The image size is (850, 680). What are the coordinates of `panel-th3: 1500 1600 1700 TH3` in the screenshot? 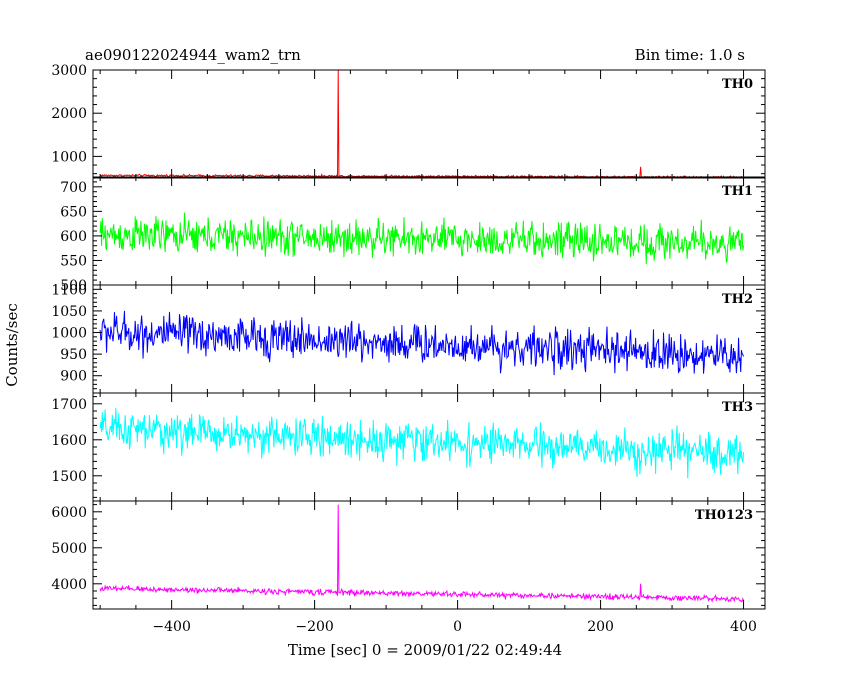 It's located at (408, 447).